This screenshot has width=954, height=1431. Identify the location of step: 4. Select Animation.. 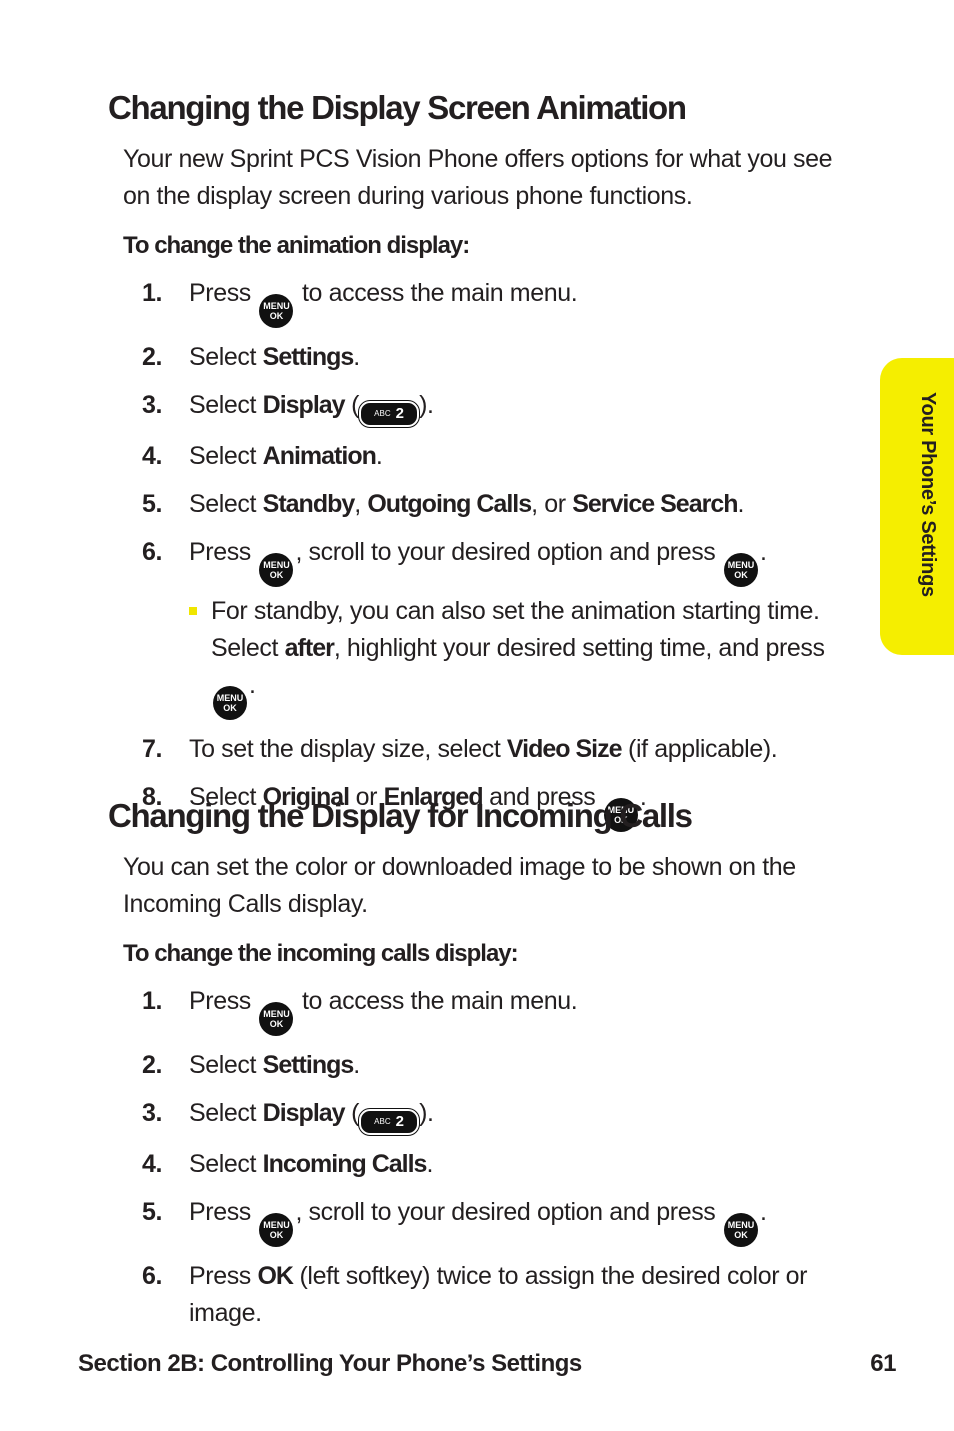
(504, 456).